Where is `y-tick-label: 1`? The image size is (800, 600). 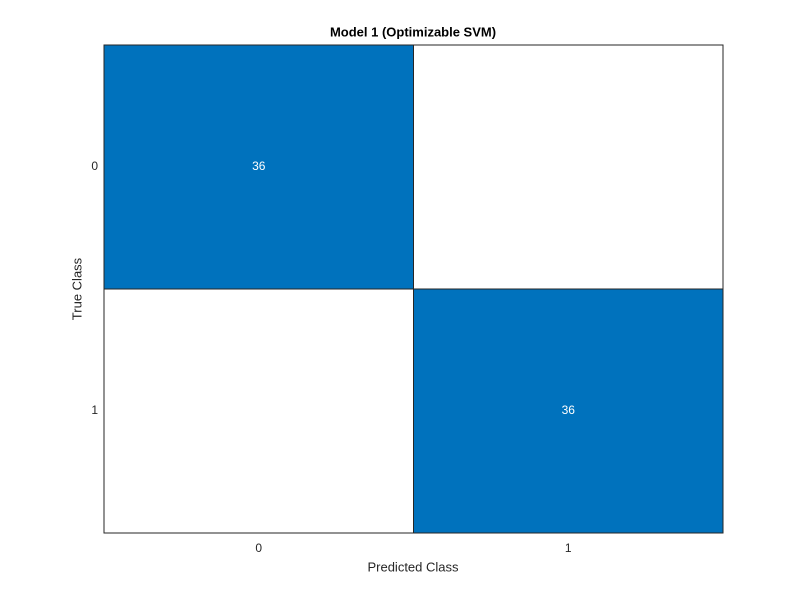
y-tick-label: 1 is located at coordinates (94, 410).